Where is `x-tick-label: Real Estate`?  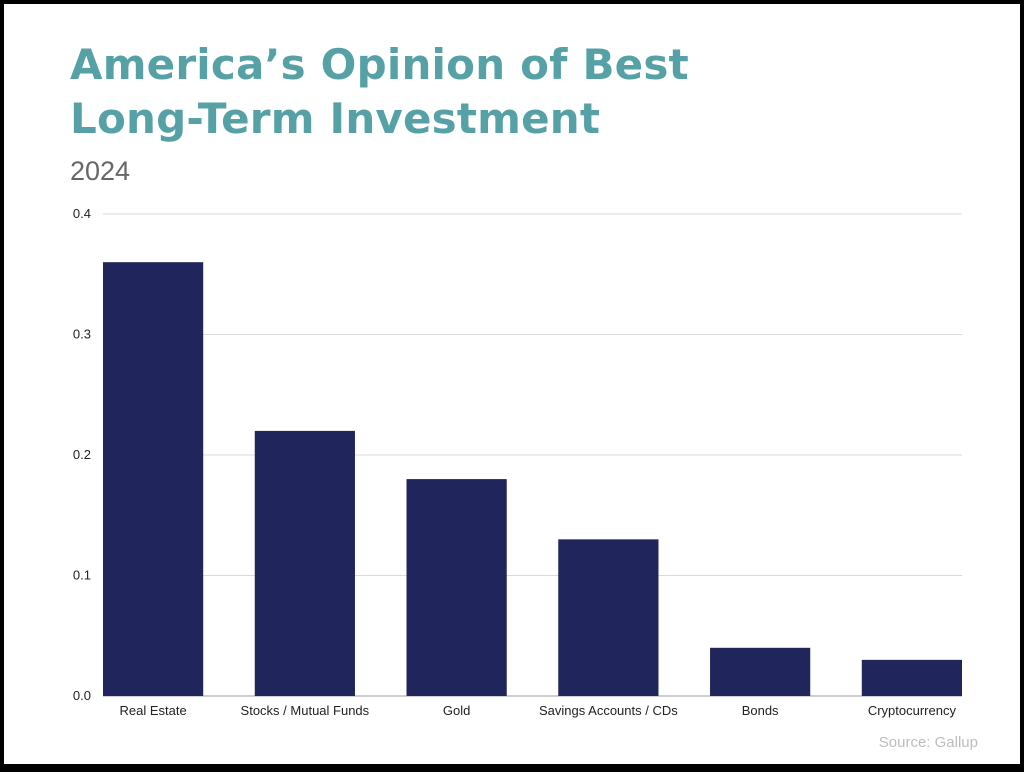 x-tick-label: Real Estate is located at coordinates (153, 710).